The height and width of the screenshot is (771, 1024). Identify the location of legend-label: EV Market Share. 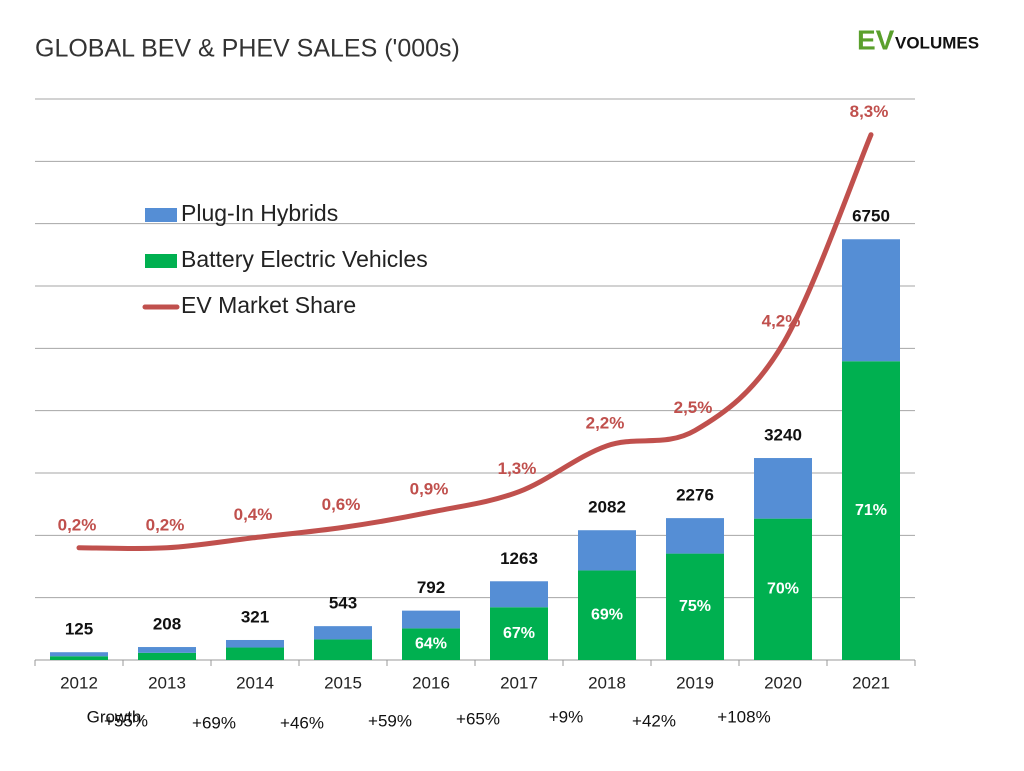
(268, 305).